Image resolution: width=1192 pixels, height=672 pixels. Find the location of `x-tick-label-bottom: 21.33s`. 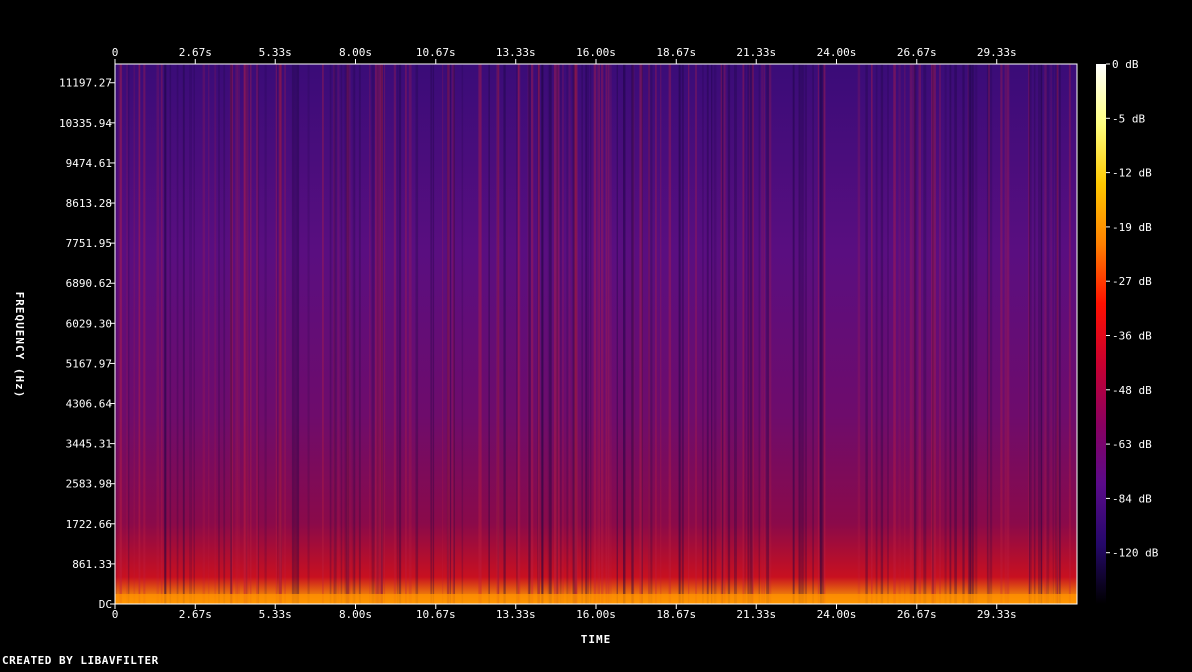

x-tick-label-bottom: 21.33s is located at coordinates (756, 614).